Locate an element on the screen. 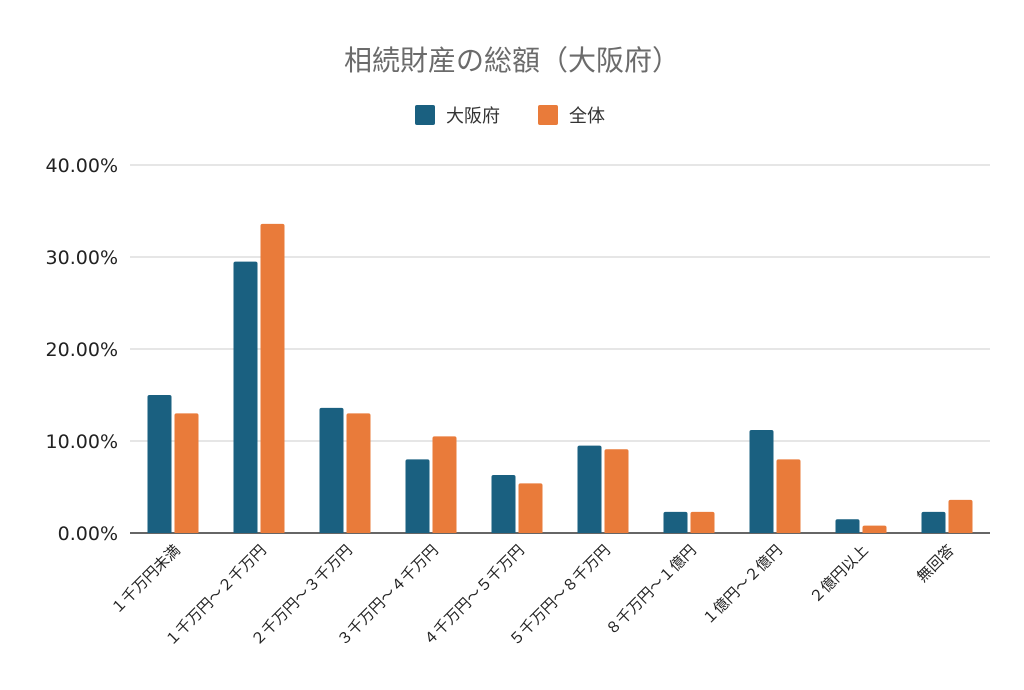 This screenshot has width=1024, height=690. x-tick-label: １億円～２億円 is located at coordinates (742, 584).